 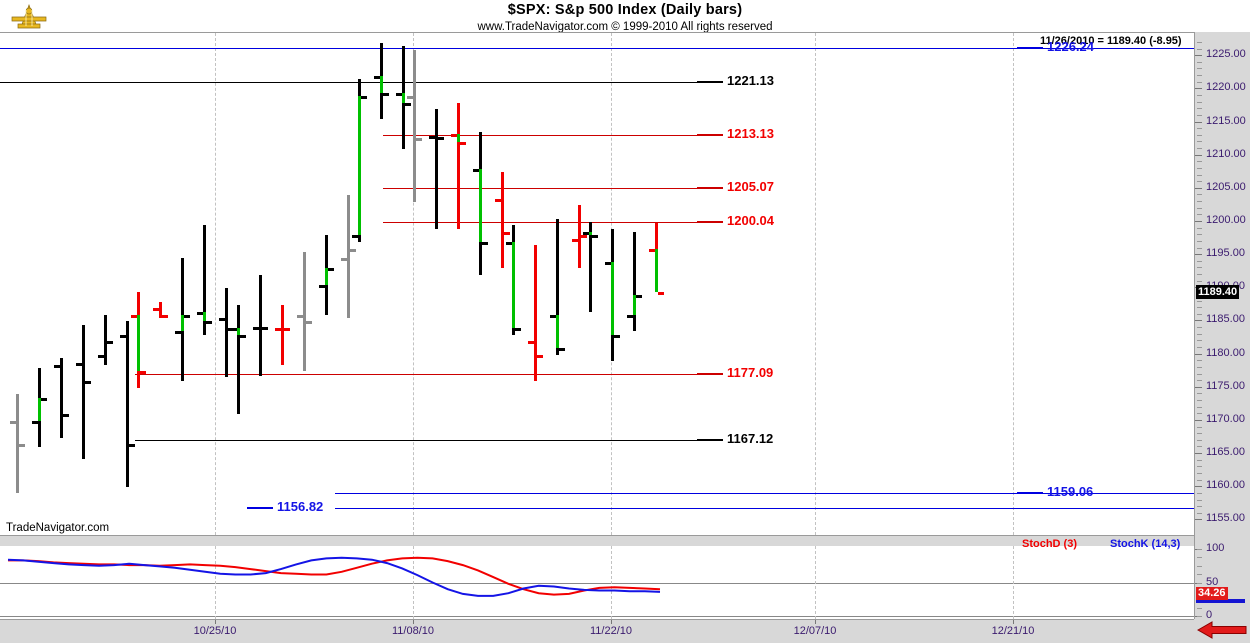 What do you see at coordinates (1049, 544) in the screenshot?
I see `legend-stoch-d: StochD (3)` at bounding box center [1049, 544].